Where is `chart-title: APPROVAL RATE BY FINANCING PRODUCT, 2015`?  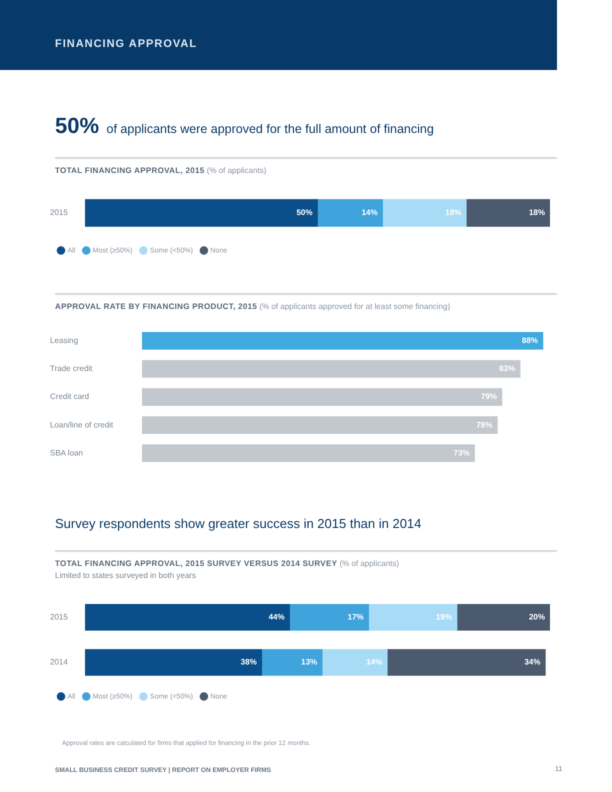
chart-title: APPROVAL RATE BY FINANCING PRODUCT, 2015 is located at coordinates (156, 306).